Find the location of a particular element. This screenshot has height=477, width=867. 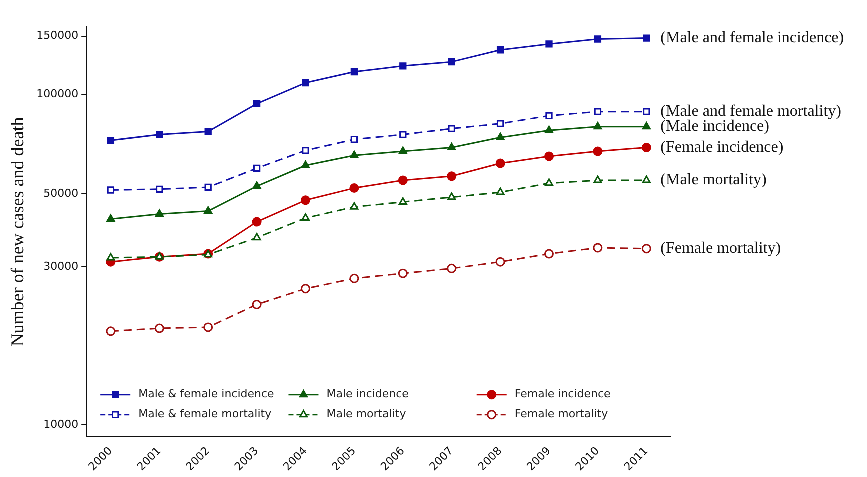

legend-label: Male mortality is located at coordinates (366, 414).